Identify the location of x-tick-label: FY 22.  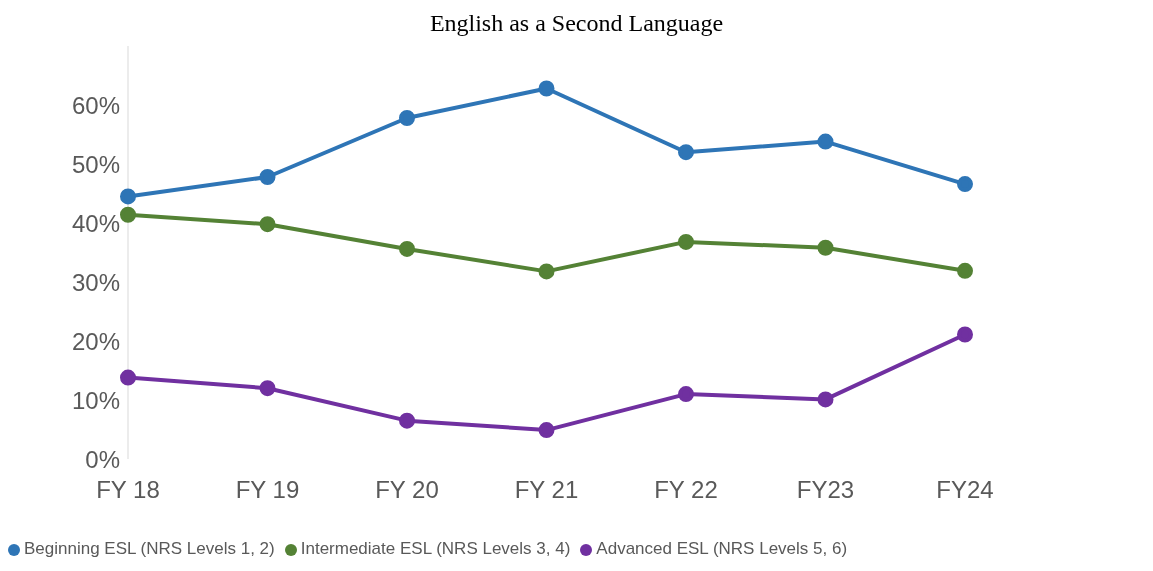
(686, 490).